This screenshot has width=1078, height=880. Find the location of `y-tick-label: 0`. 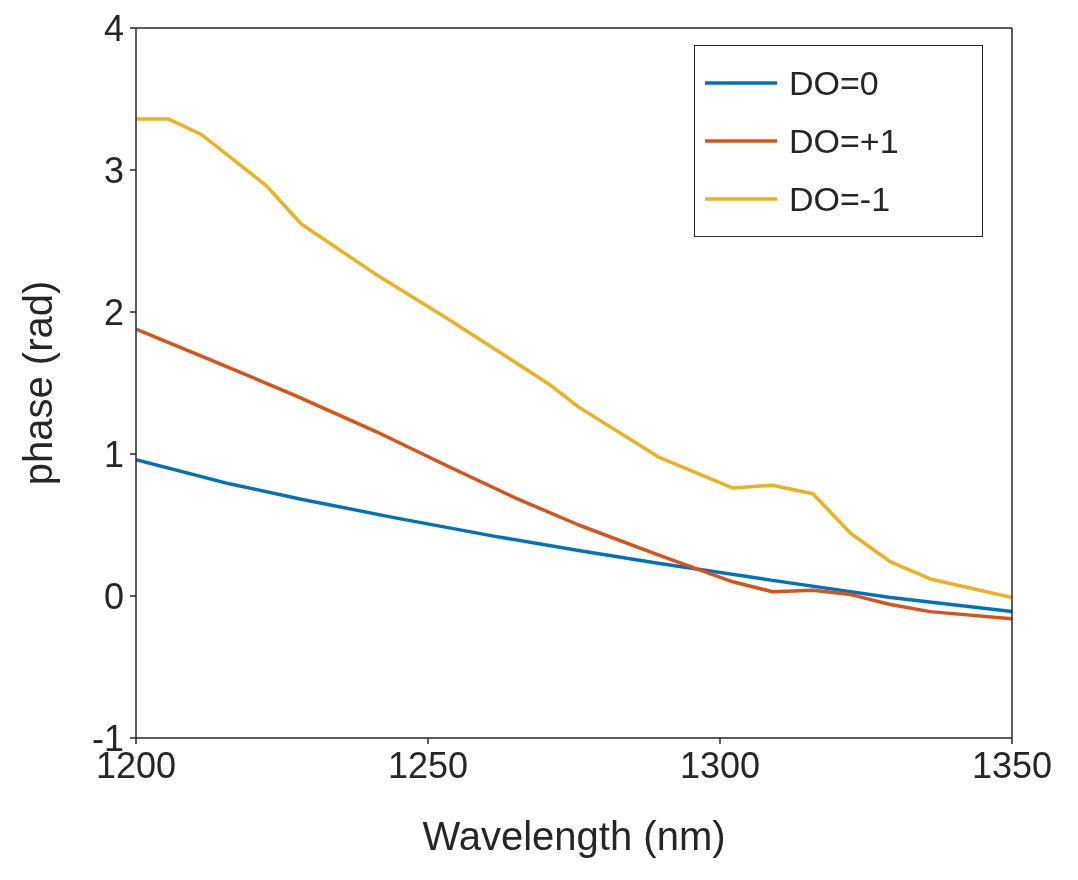

y-tick-label: 0 is located at coordinates (113, 596).